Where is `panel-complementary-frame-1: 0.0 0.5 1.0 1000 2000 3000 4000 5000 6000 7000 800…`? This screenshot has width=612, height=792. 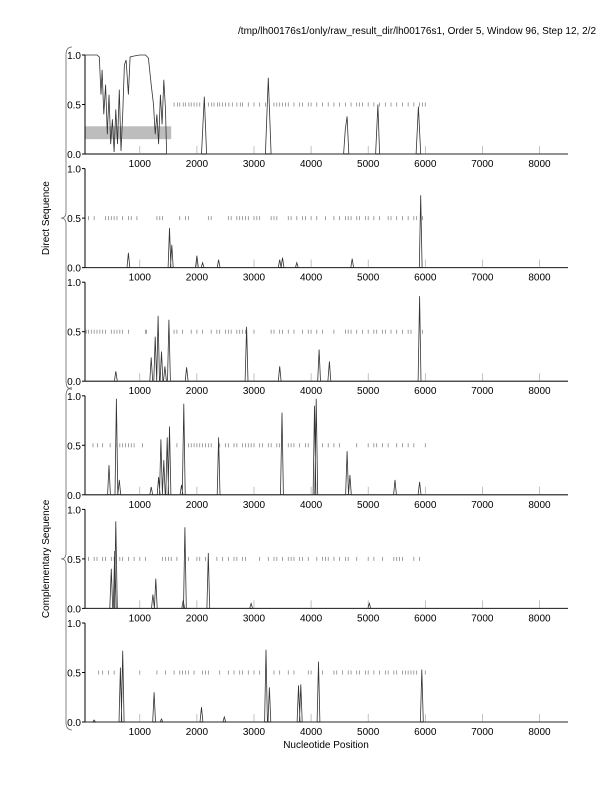 panel-complementary-frame-1: 0.0 0.5 1.0 1000 2000 3000 4000 5000 6000 7000 800… is located at coordinates (317, 451).